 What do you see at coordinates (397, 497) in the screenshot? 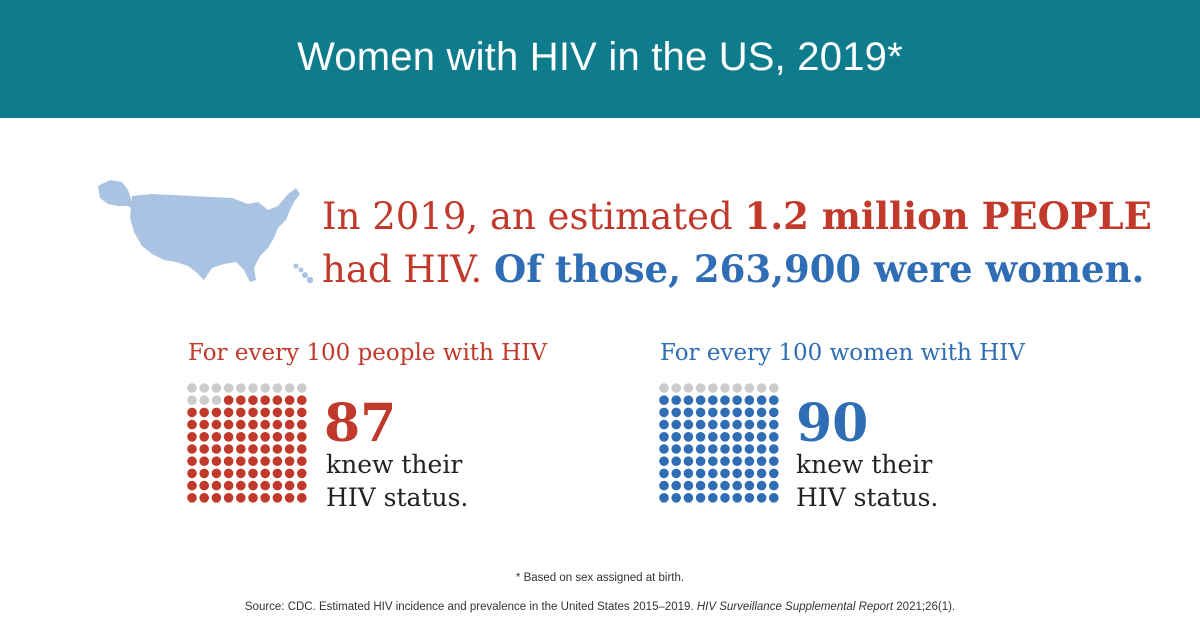
I see `people-caption-line-2: HIV status.` at bounding box center [397, 497].